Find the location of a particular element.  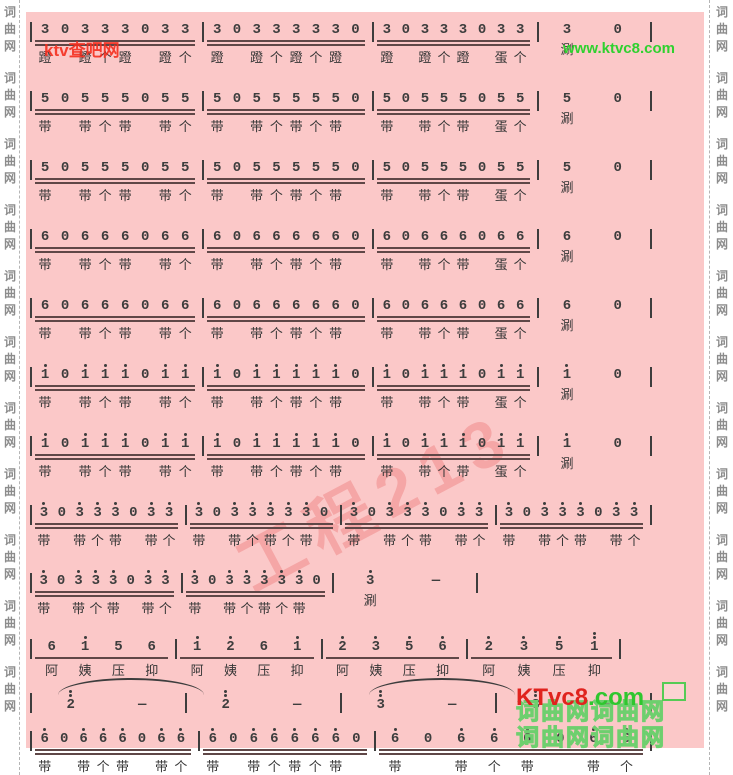

side-text-group: 词曲网 is located at coordinates (10, 557).